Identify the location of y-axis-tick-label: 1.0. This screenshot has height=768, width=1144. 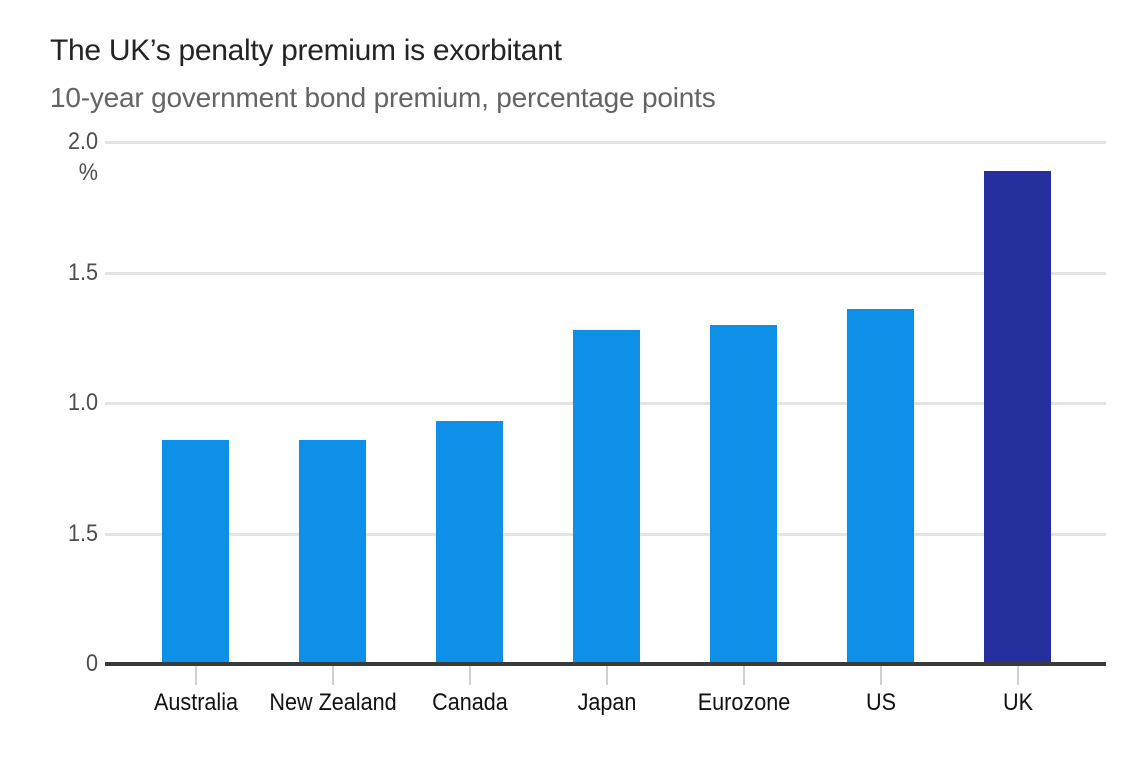
(82, 402).